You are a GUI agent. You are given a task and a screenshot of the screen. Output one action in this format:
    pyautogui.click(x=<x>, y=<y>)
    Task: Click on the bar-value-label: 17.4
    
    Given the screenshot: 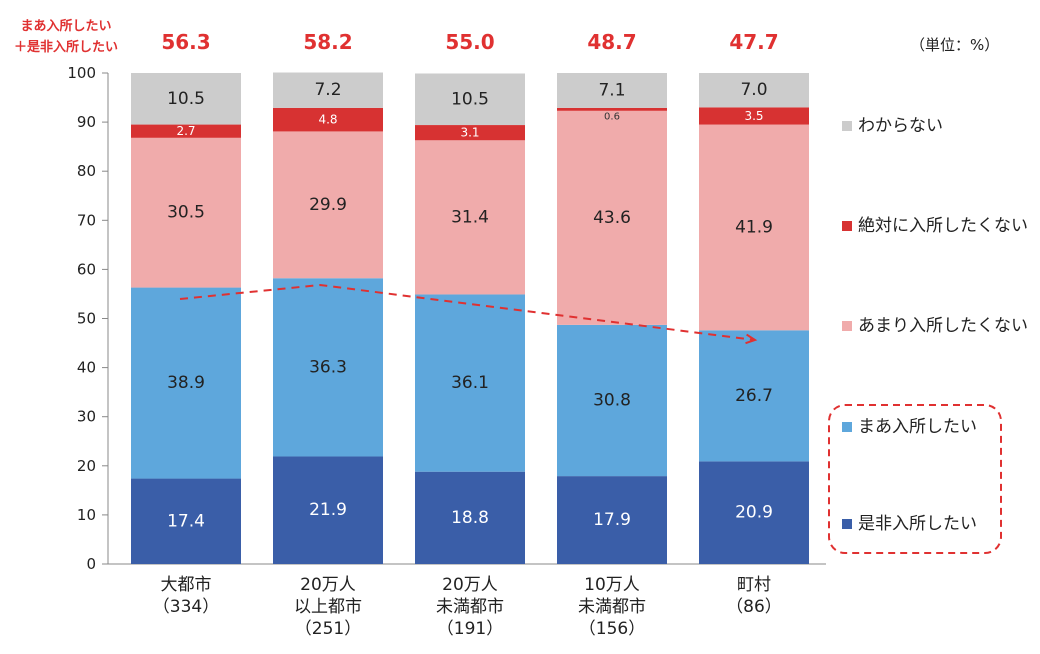 What is the action you would take?
    pyautogui.click(x=186, y=521)
    